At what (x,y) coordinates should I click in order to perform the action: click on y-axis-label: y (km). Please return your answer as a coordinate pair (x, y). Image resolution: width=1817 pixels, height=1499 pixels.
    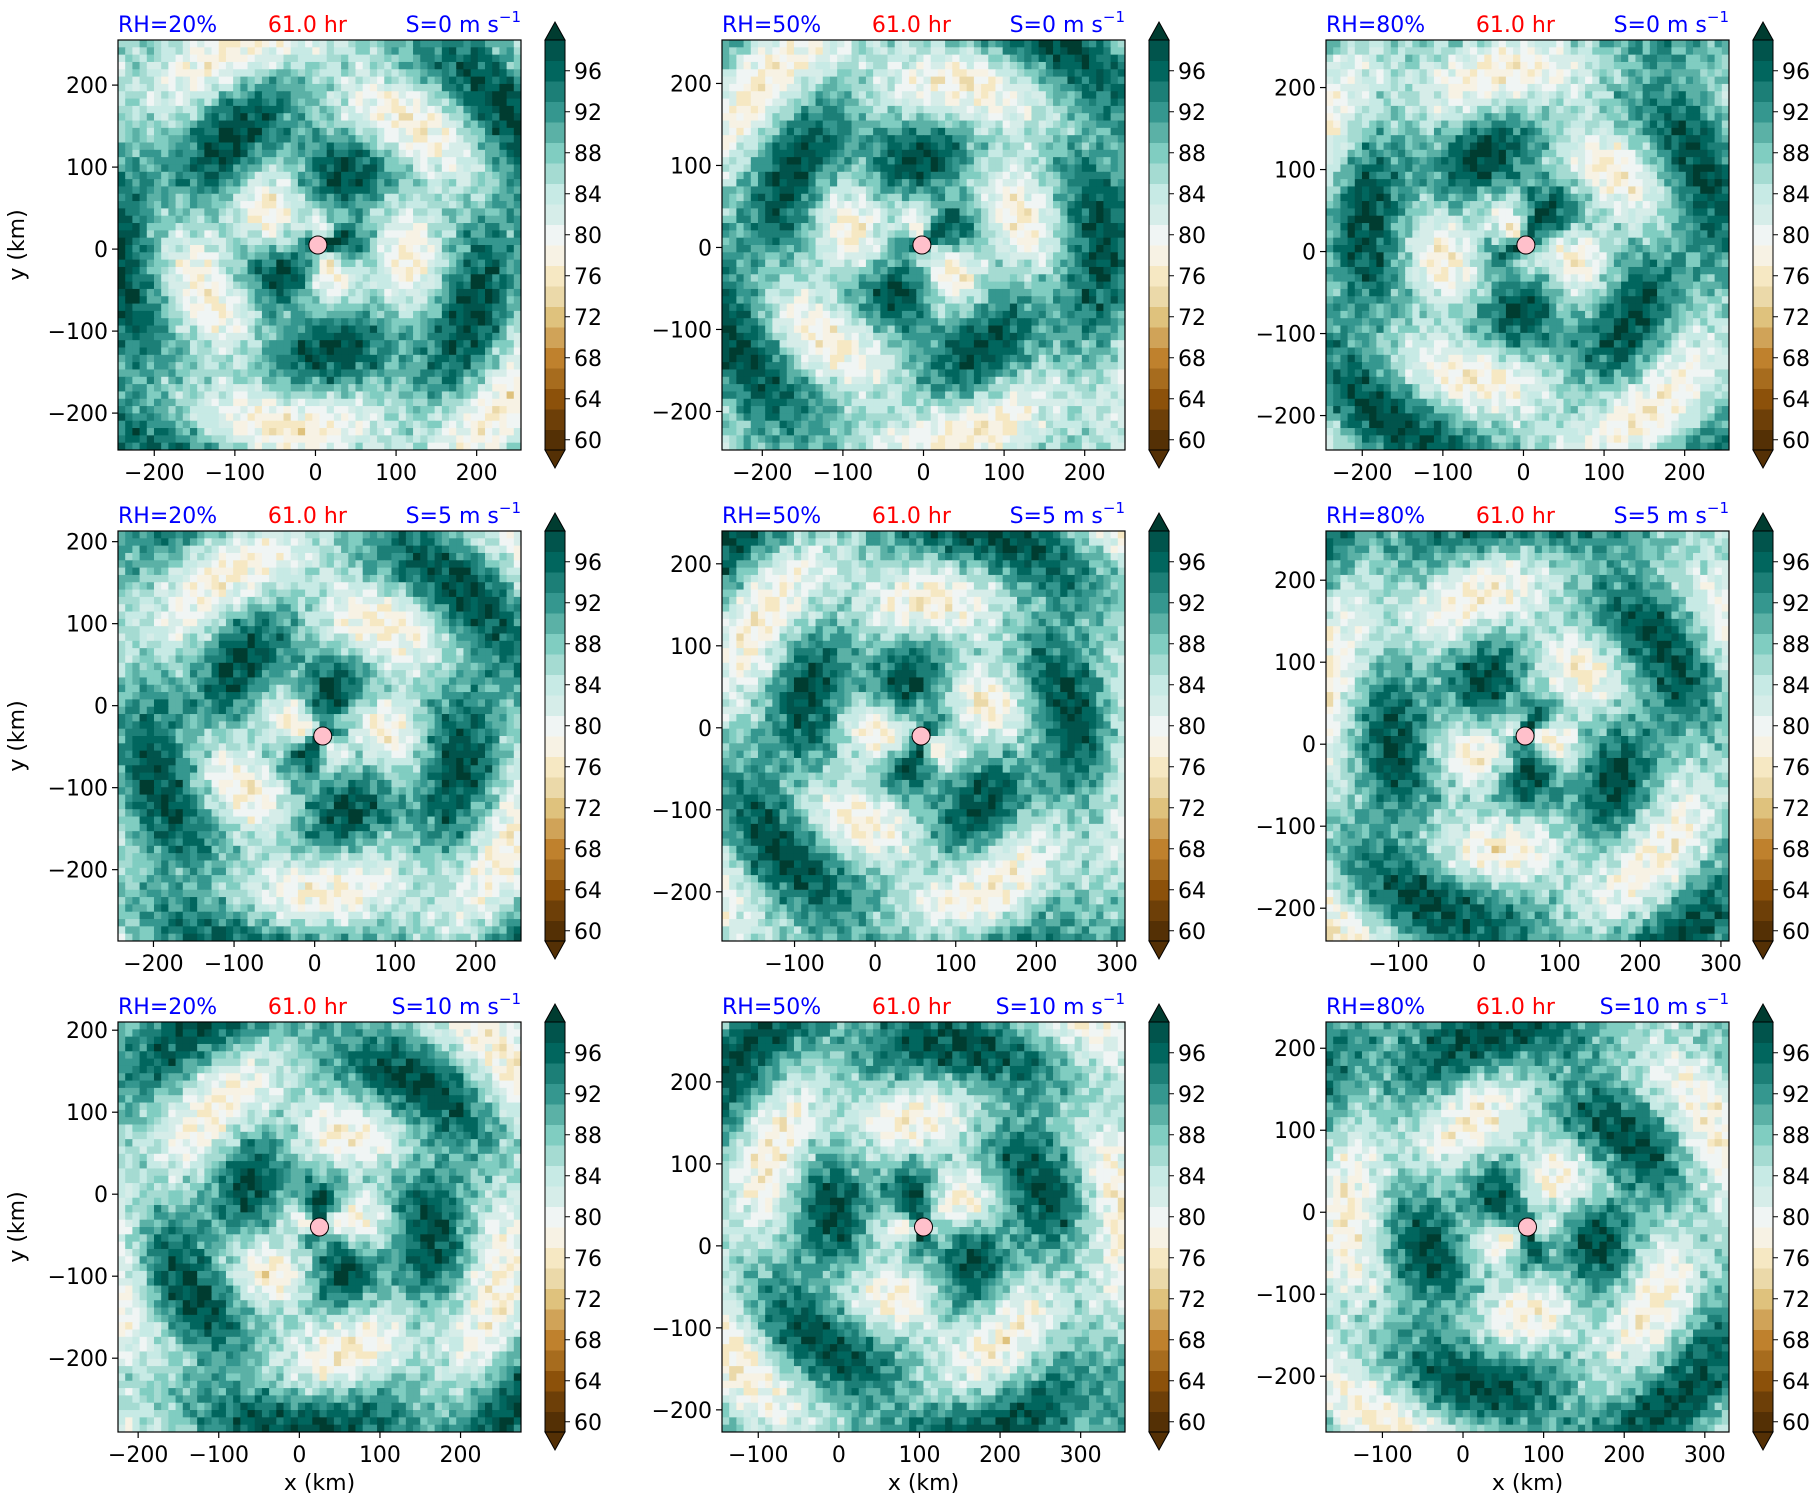
    Looking at the image, I should click on (17, 244).